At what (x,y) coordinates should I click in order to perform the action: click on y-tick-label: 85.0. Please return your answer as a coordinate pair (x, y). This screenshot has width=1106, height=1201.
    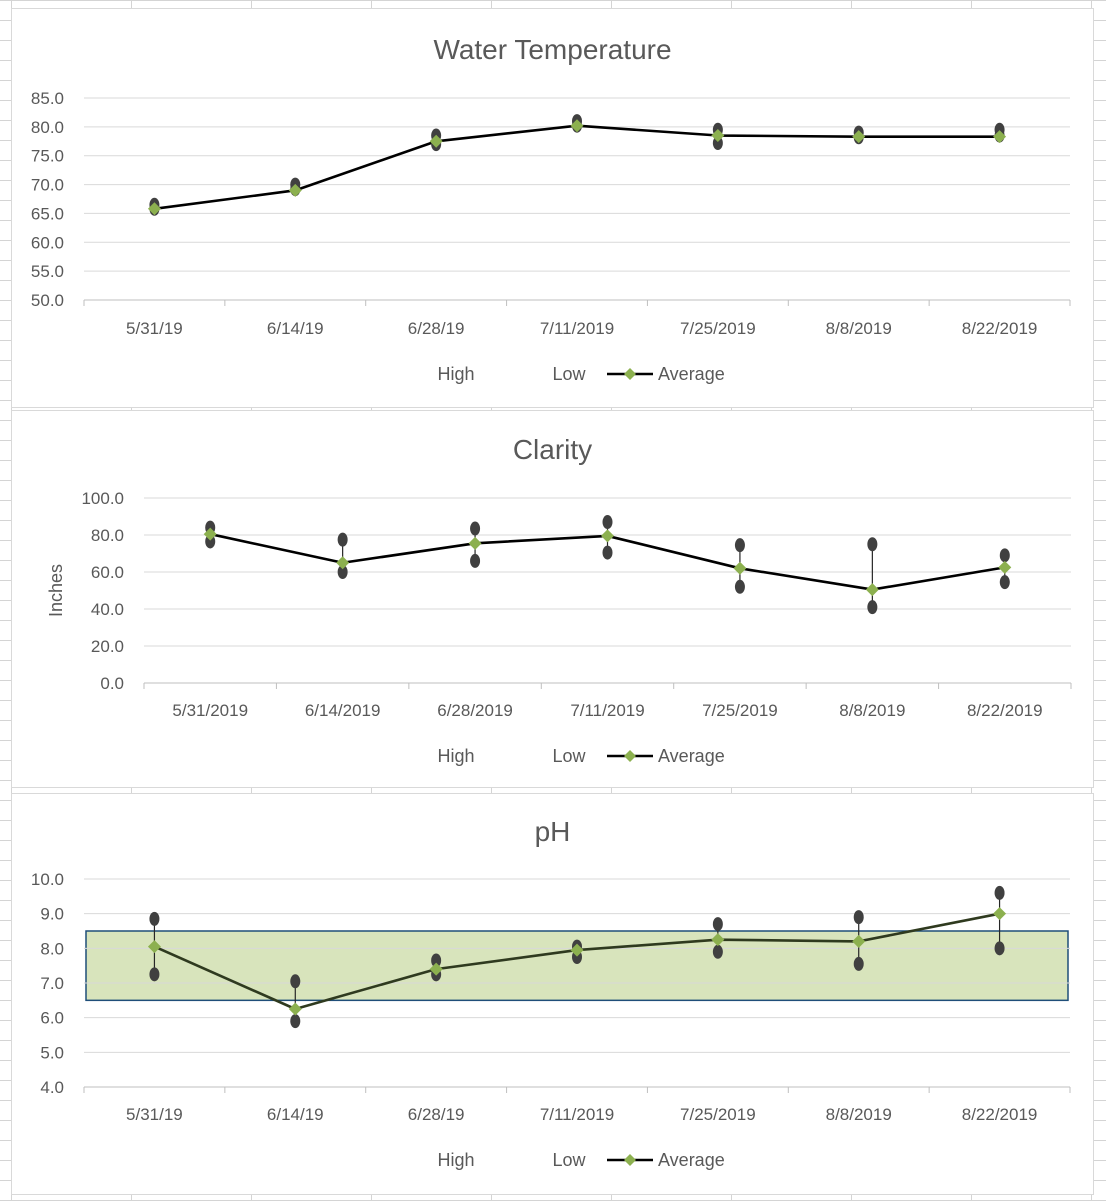
    Looking at the image, I should click on (47, 98).